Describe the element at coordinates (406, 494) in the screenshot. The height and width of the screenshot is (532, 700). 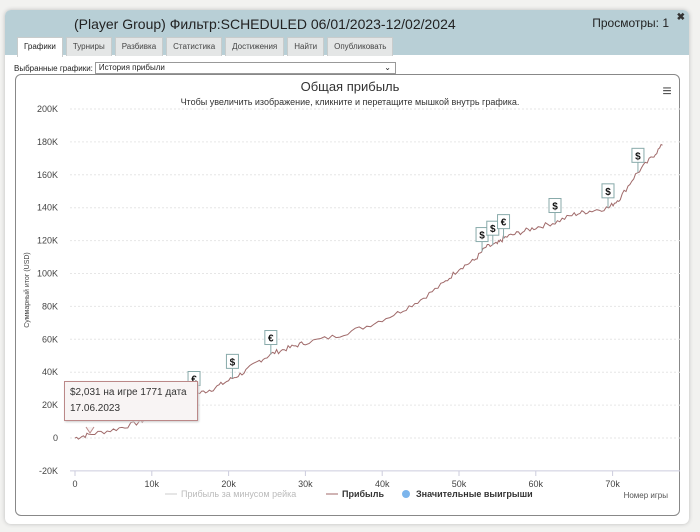
I see `legend-marker-bigwins` at that location.